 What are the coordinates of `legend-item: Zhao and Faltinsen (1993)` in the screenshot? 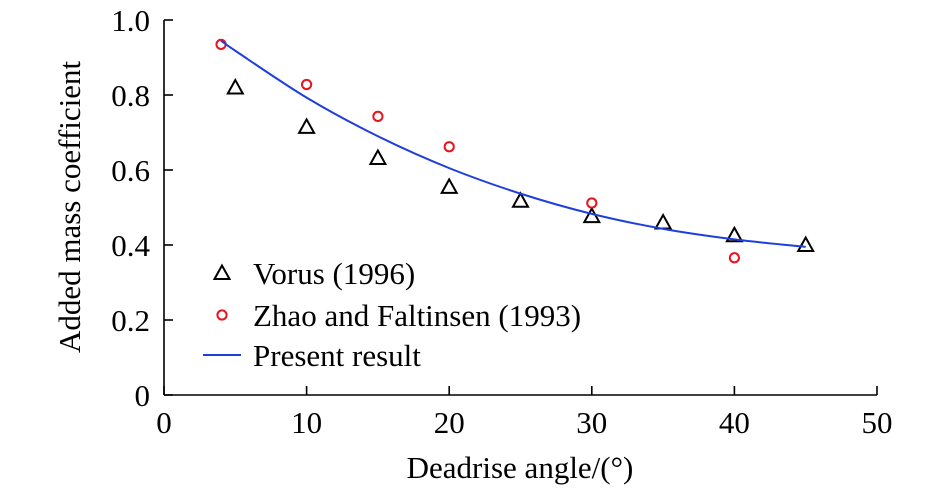 It's located at (398, 315).